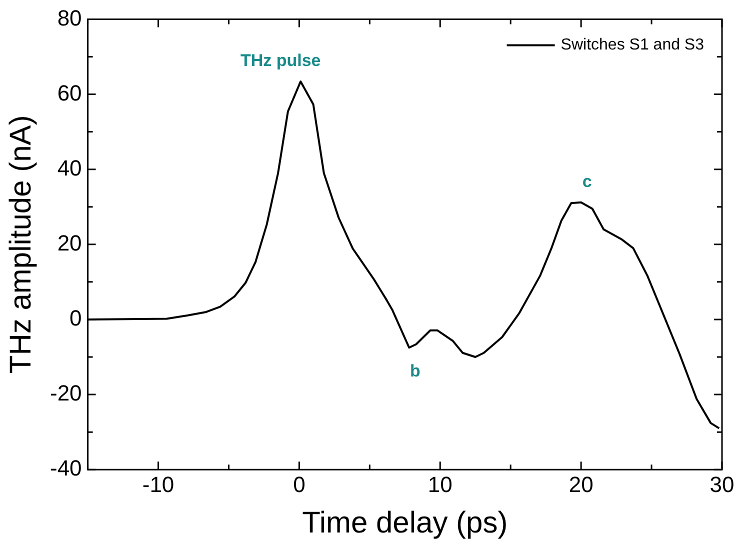  What do you see at coordinates (587, 182) in the screenshot?
I see `annotation: c` at bounding box center [587, 182].